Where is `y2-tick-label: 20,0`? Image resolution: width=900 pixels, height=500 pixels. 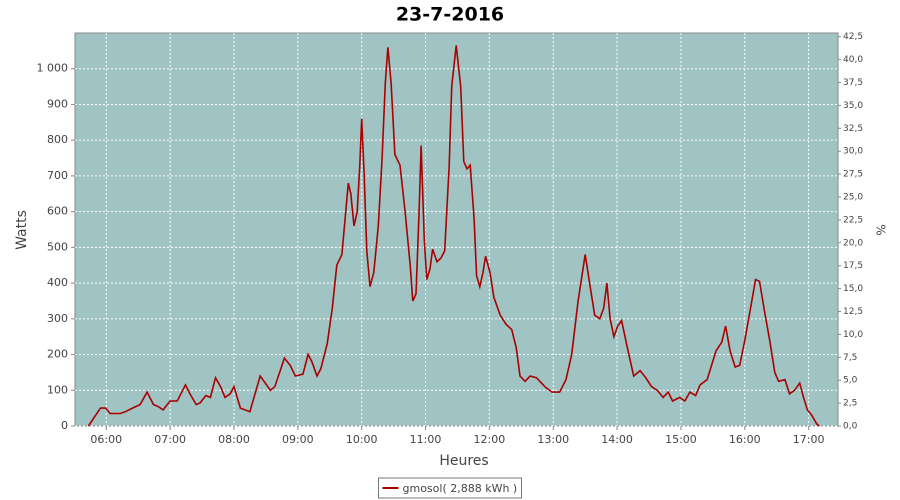 y2-tick-label: 20,0 is located at coordinates (853, 243).